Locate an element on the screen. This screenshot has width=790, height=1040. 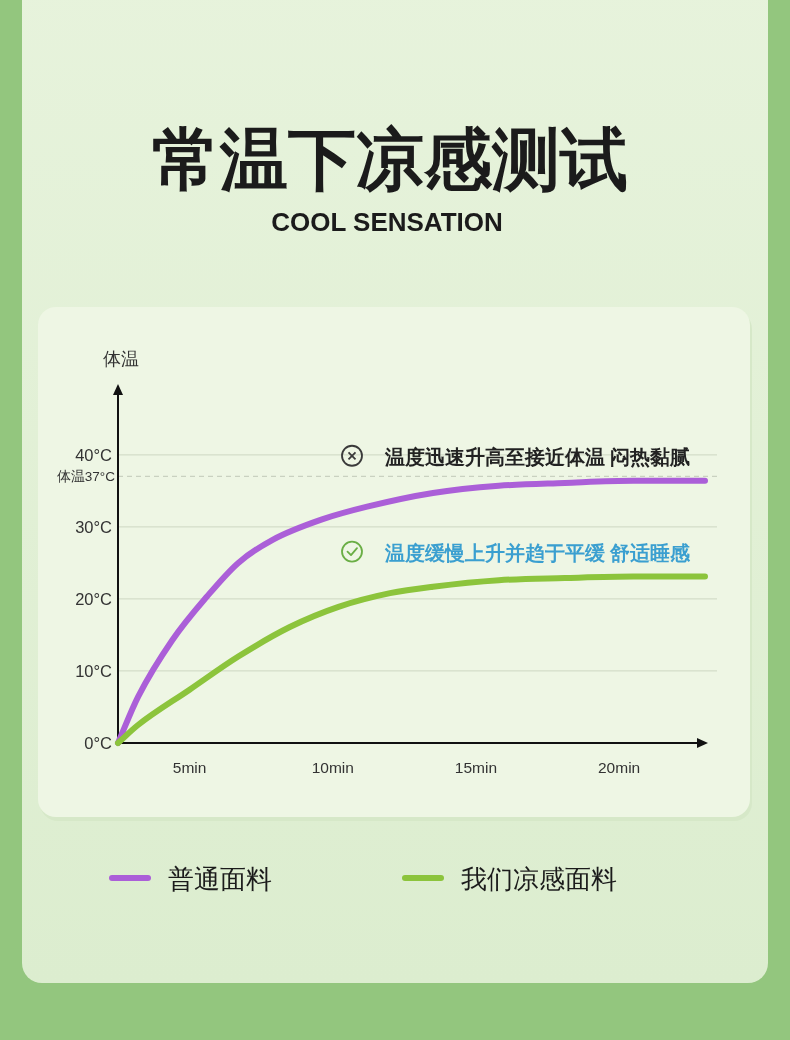
x-tick-label: 5min is located at coordinates (189, 767).